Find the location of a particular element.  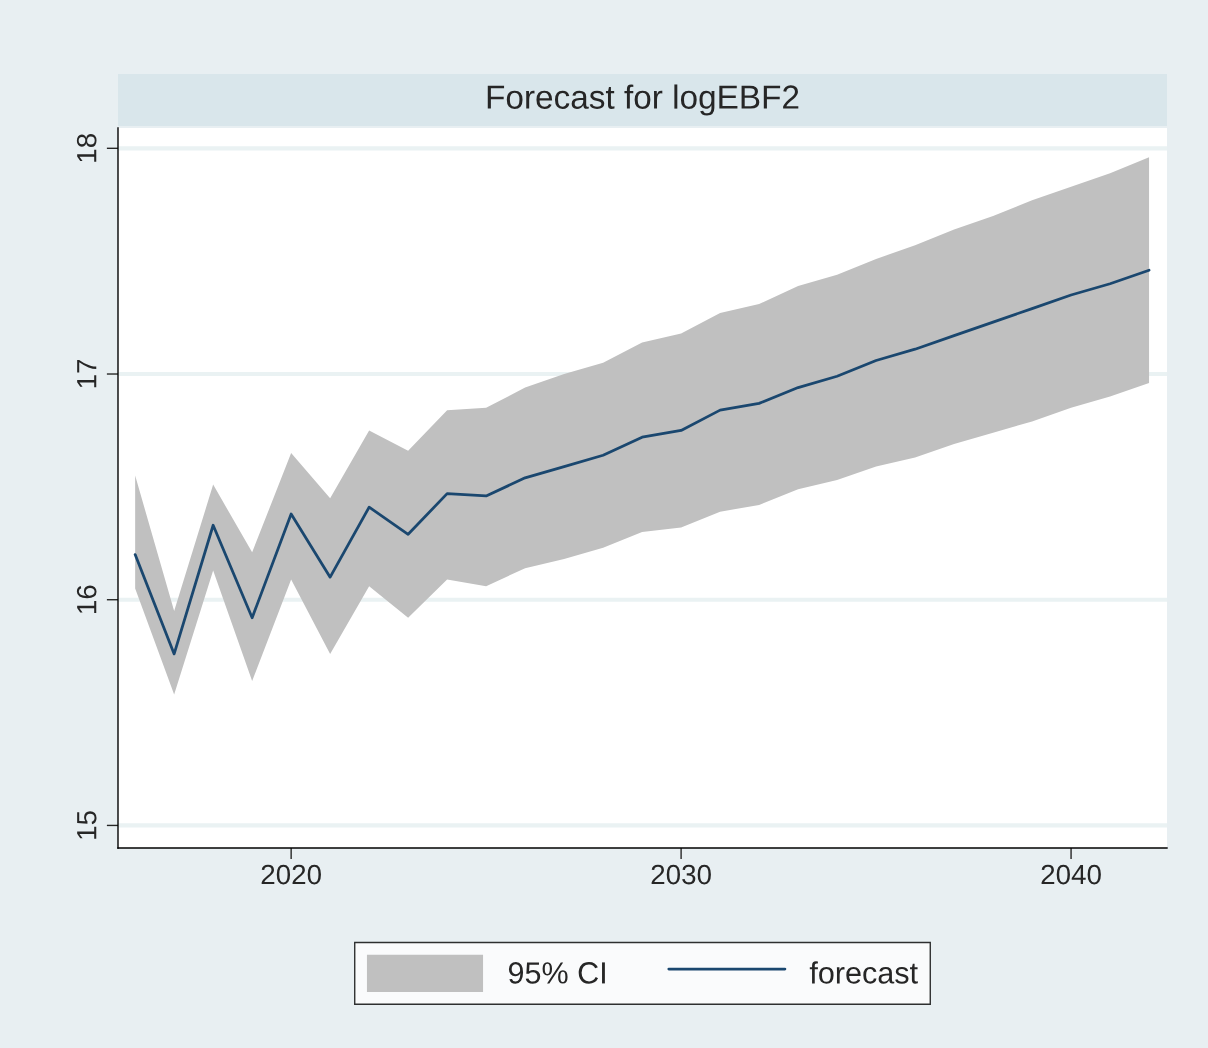

x-tick-label: 2030 is located at coordinates (681, 874).